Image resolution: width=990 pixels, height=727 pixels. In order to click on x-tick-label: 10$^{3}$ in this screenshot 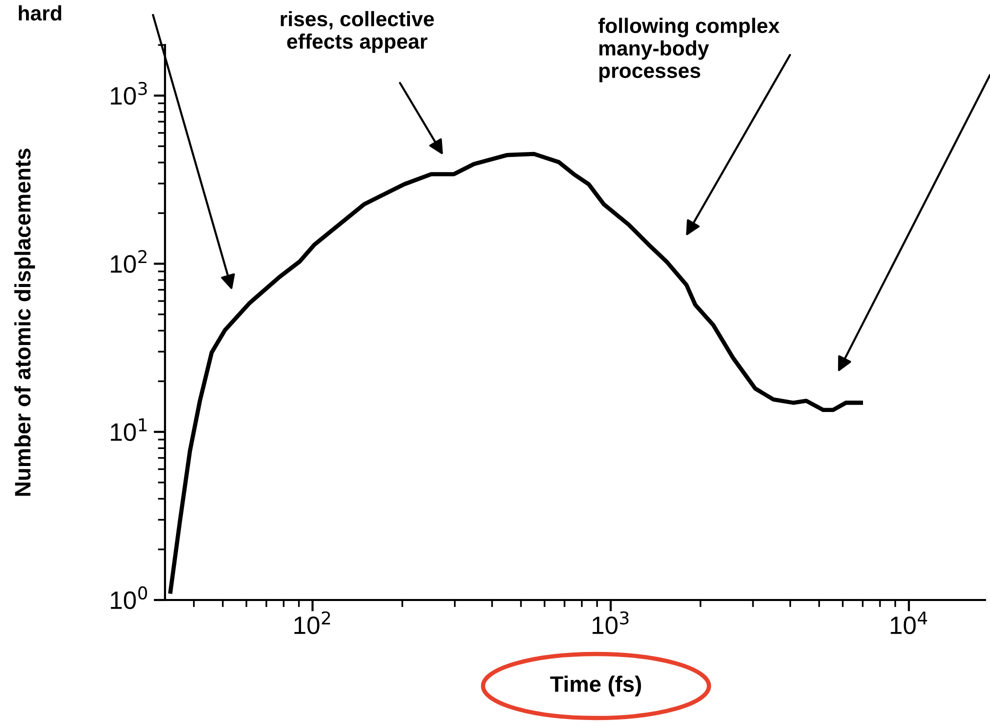, I will do `click(610, 622)`.